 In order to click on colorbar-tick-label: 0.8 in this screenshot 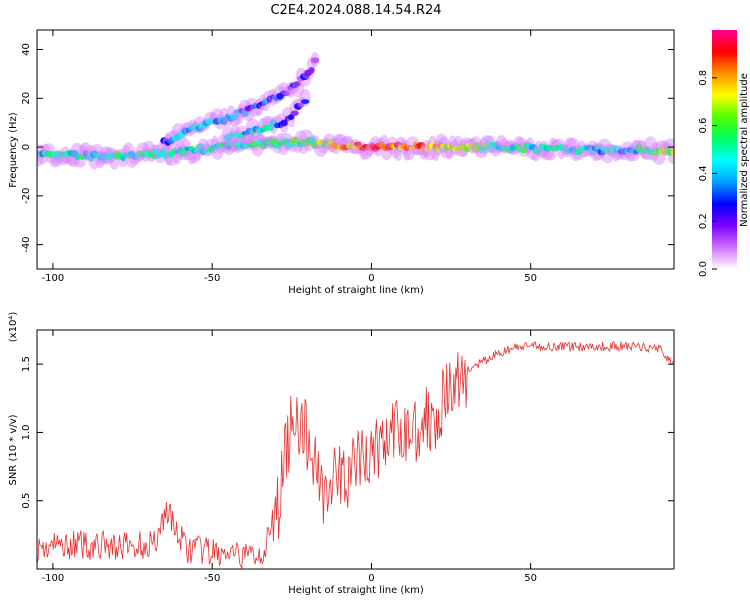, I will do `click(703, 78)`.